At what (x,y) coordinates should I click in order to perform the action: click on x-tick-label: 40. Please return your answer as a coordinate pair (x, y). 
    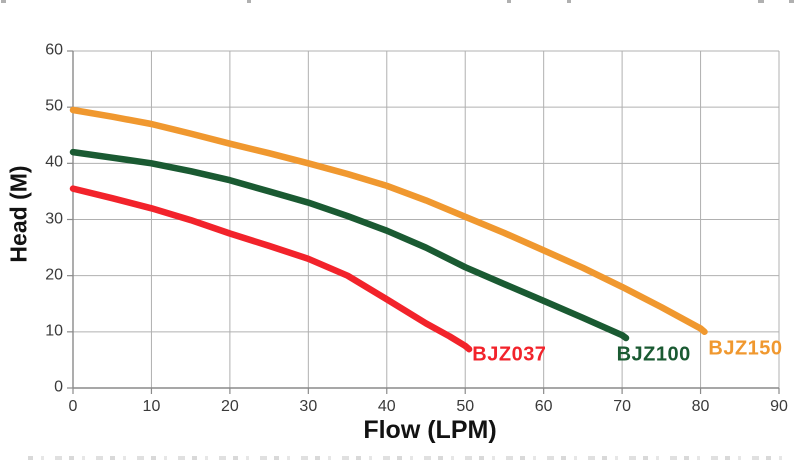
    Looking at the image, I should click on (386, 406).